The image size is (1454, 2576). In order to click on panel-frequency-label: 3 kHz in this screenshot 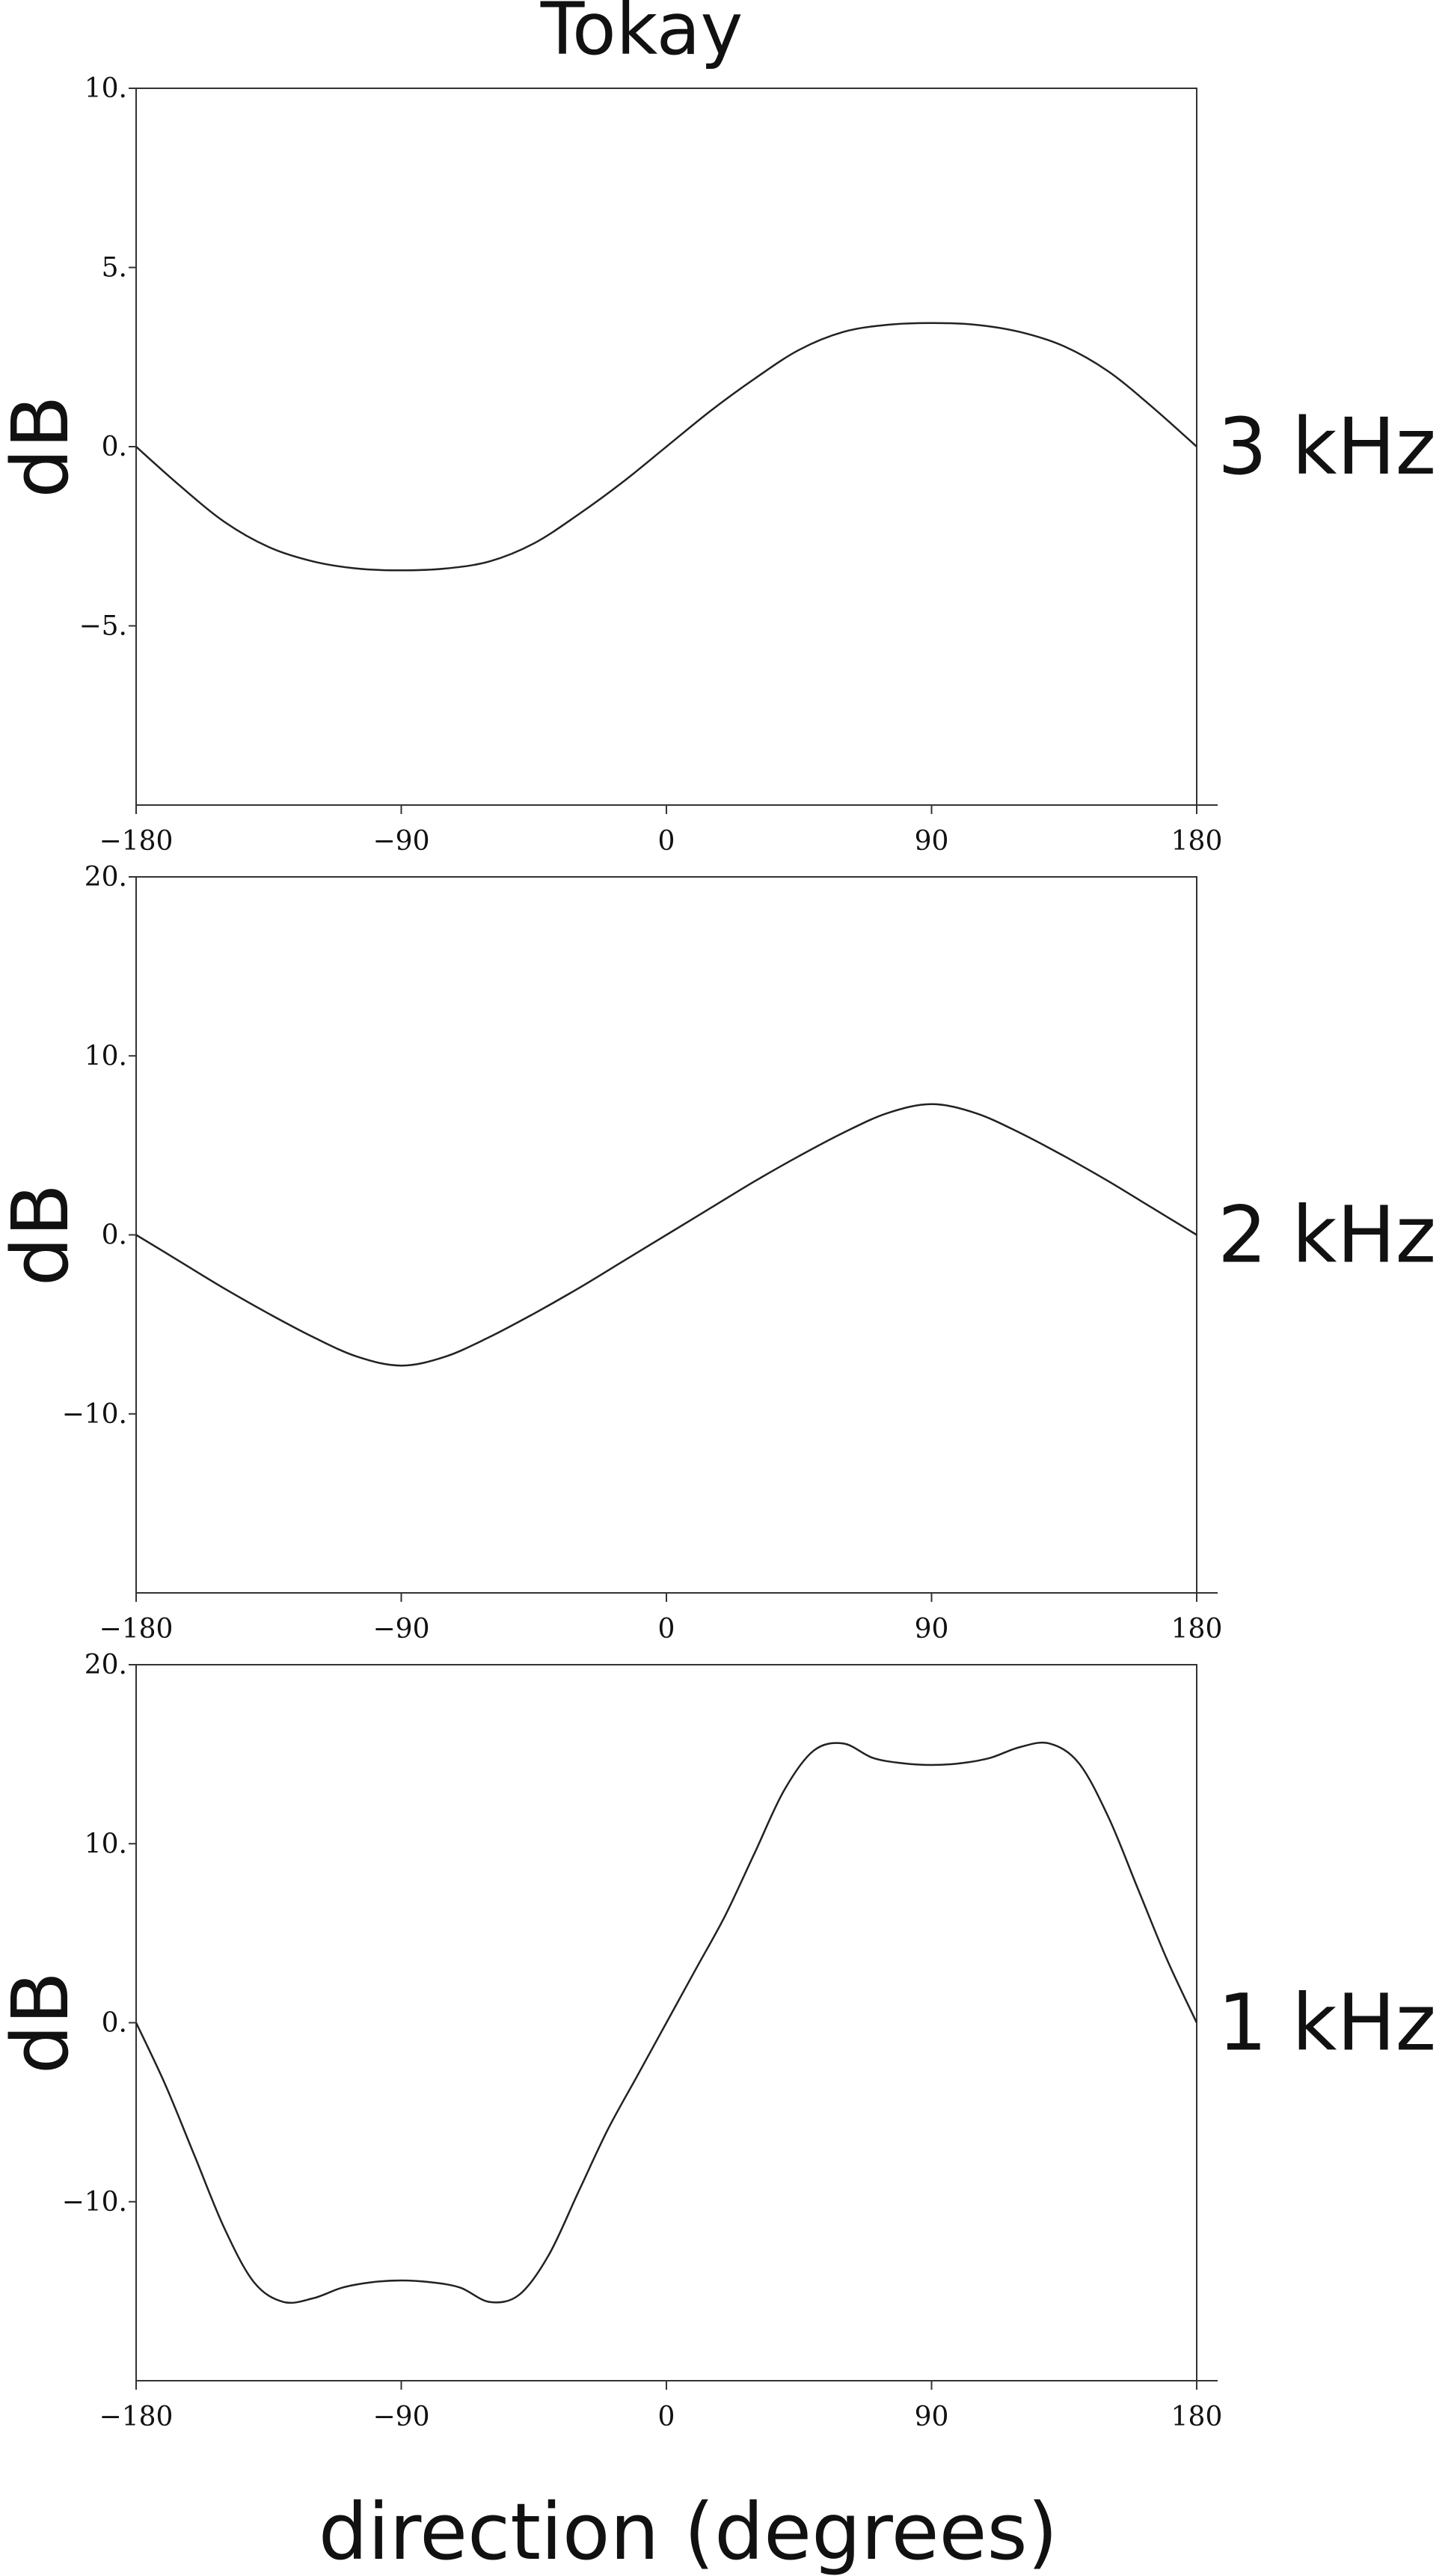, I will do `click(1327, 447)`.